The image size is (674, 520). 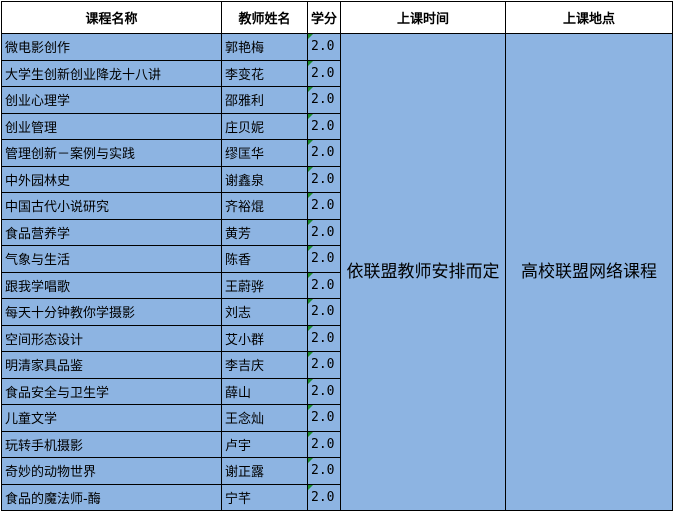 What do you see at coordinates (264, 206) in the screenshot?
I see `cell-teacher: 齐裕焜` at bounding box center [264, 206].